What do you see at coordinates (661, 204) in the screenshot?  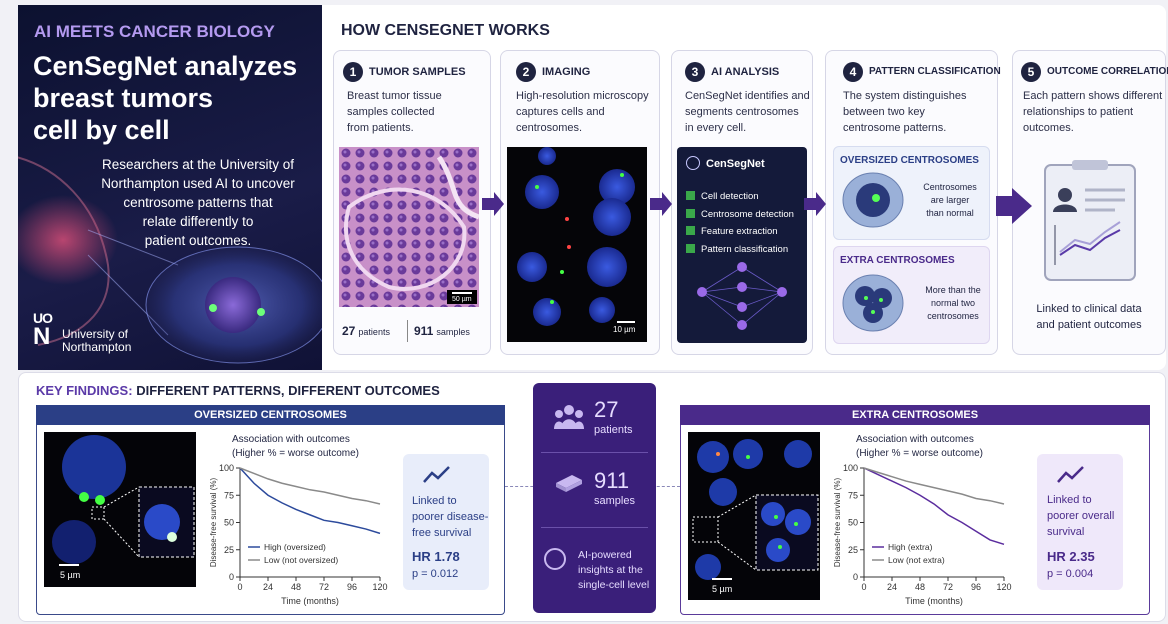 I see `arrow` at bounding box center [661, 204].